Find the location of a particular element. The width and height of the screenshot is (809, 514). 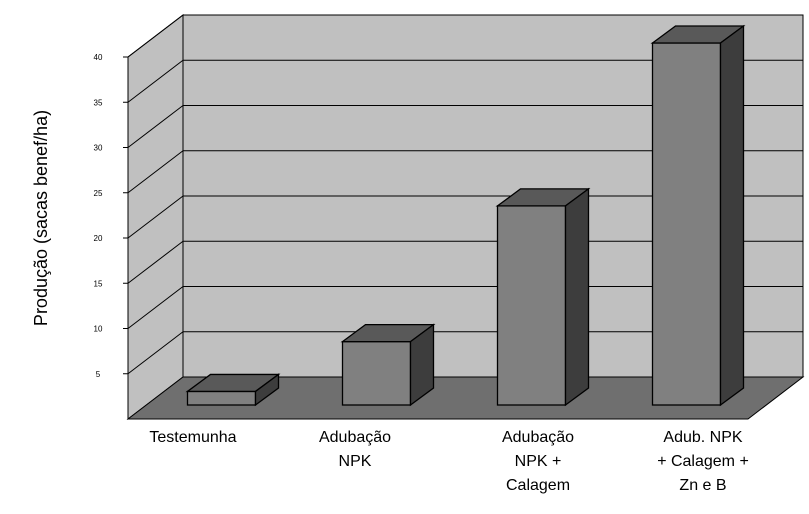

y-tick-label: 10 is located at coordinates (98, 329).